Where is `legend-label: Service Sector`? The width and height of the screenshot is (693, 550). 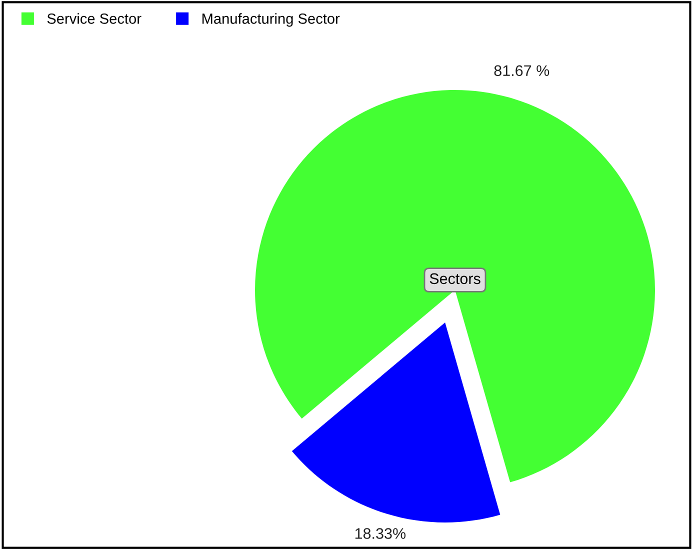
legend-label: Service Sector is located at coordinates (94, 18).